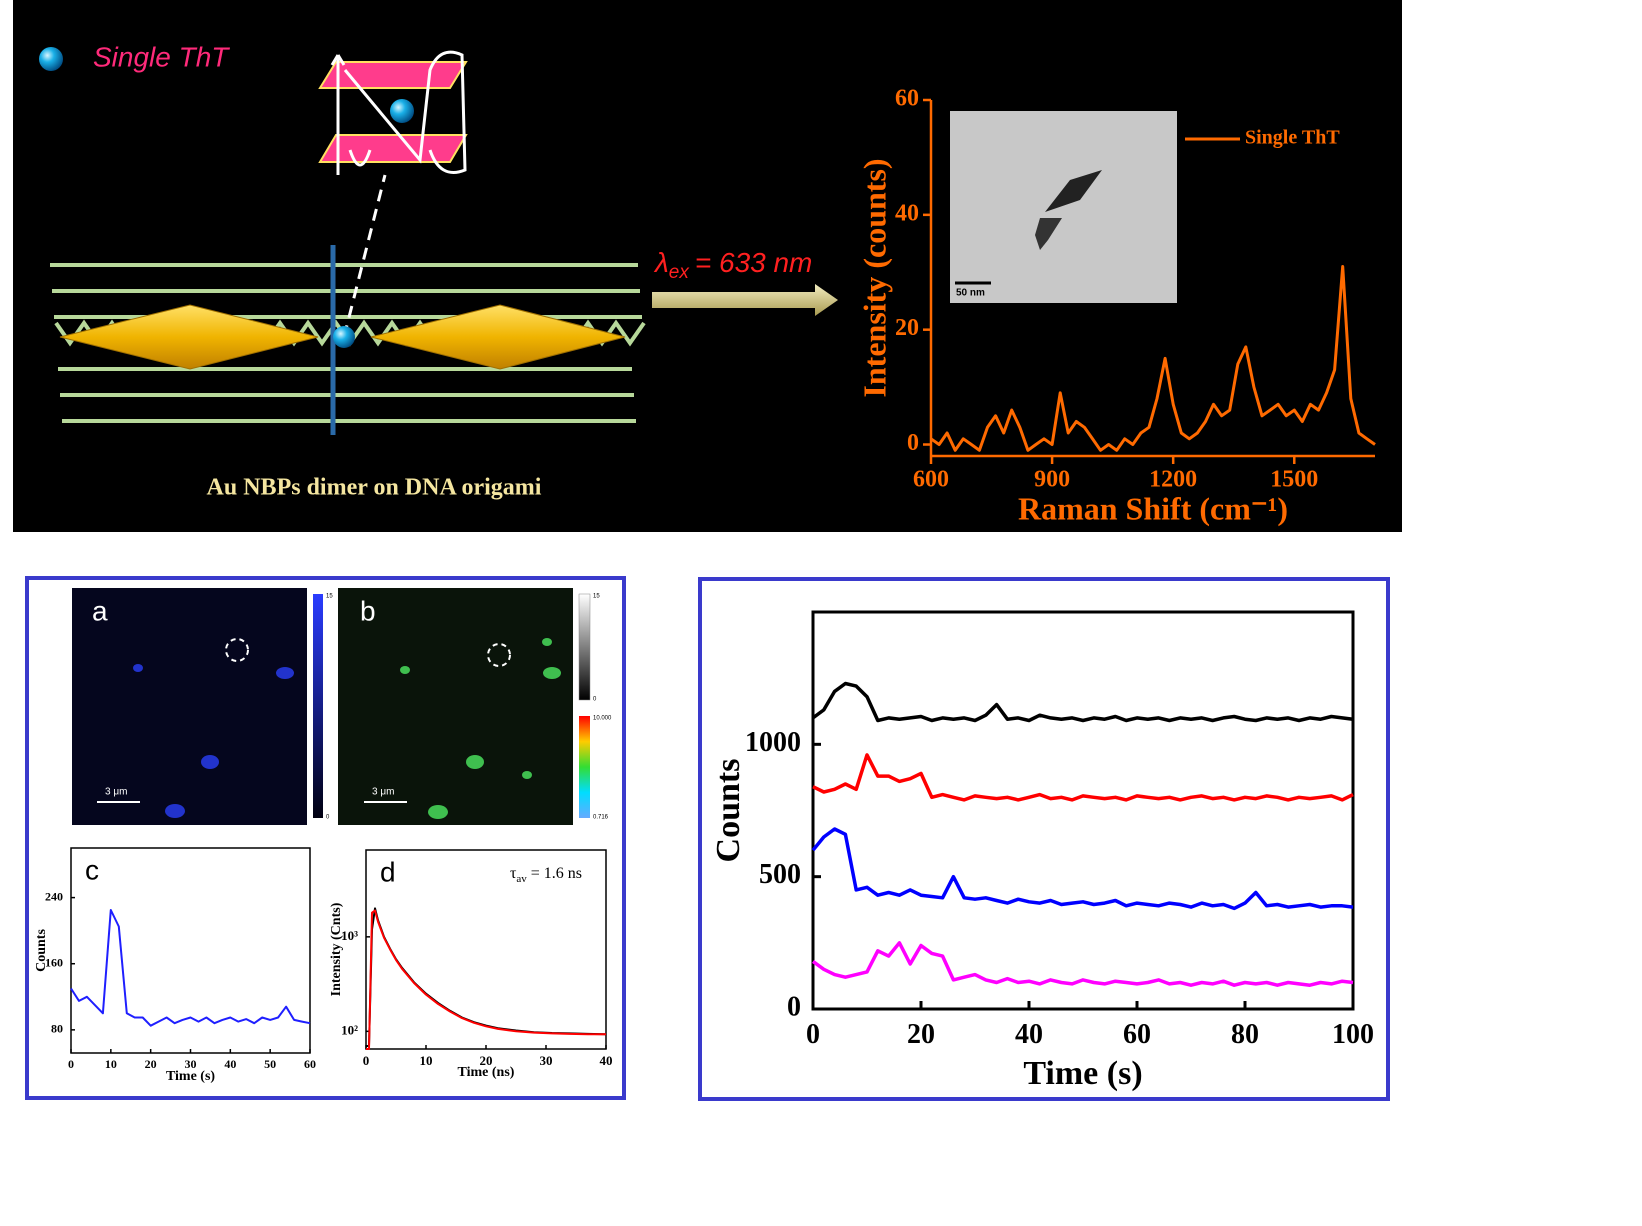 The image size is (1642, 1226). What do you see at coordinates (513, 873) in the screenshot?
I see `annotation-symbol: τ` at bounding box center [513, 873].